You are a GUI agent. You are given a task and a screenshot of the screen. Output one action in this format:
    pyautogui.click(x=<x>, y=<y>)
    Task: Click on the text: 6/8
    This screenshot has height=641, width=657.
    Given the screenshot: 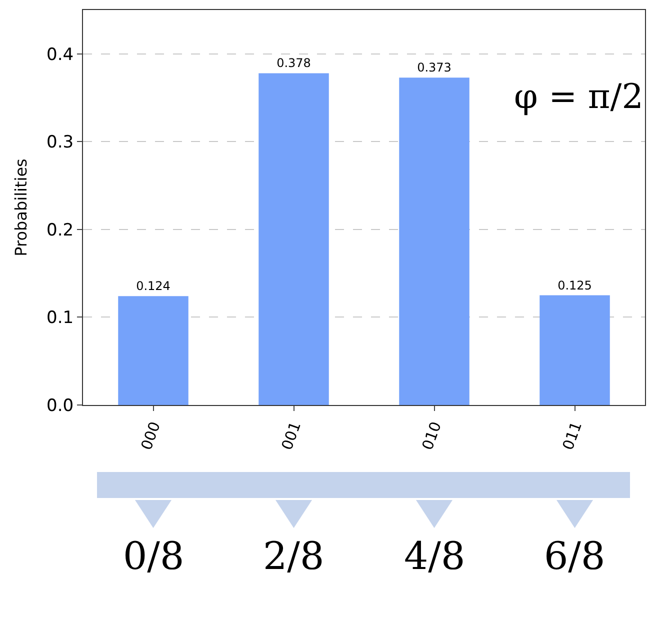 What is the action you would take?
    pyautogui.click(x=575, y=556)
    